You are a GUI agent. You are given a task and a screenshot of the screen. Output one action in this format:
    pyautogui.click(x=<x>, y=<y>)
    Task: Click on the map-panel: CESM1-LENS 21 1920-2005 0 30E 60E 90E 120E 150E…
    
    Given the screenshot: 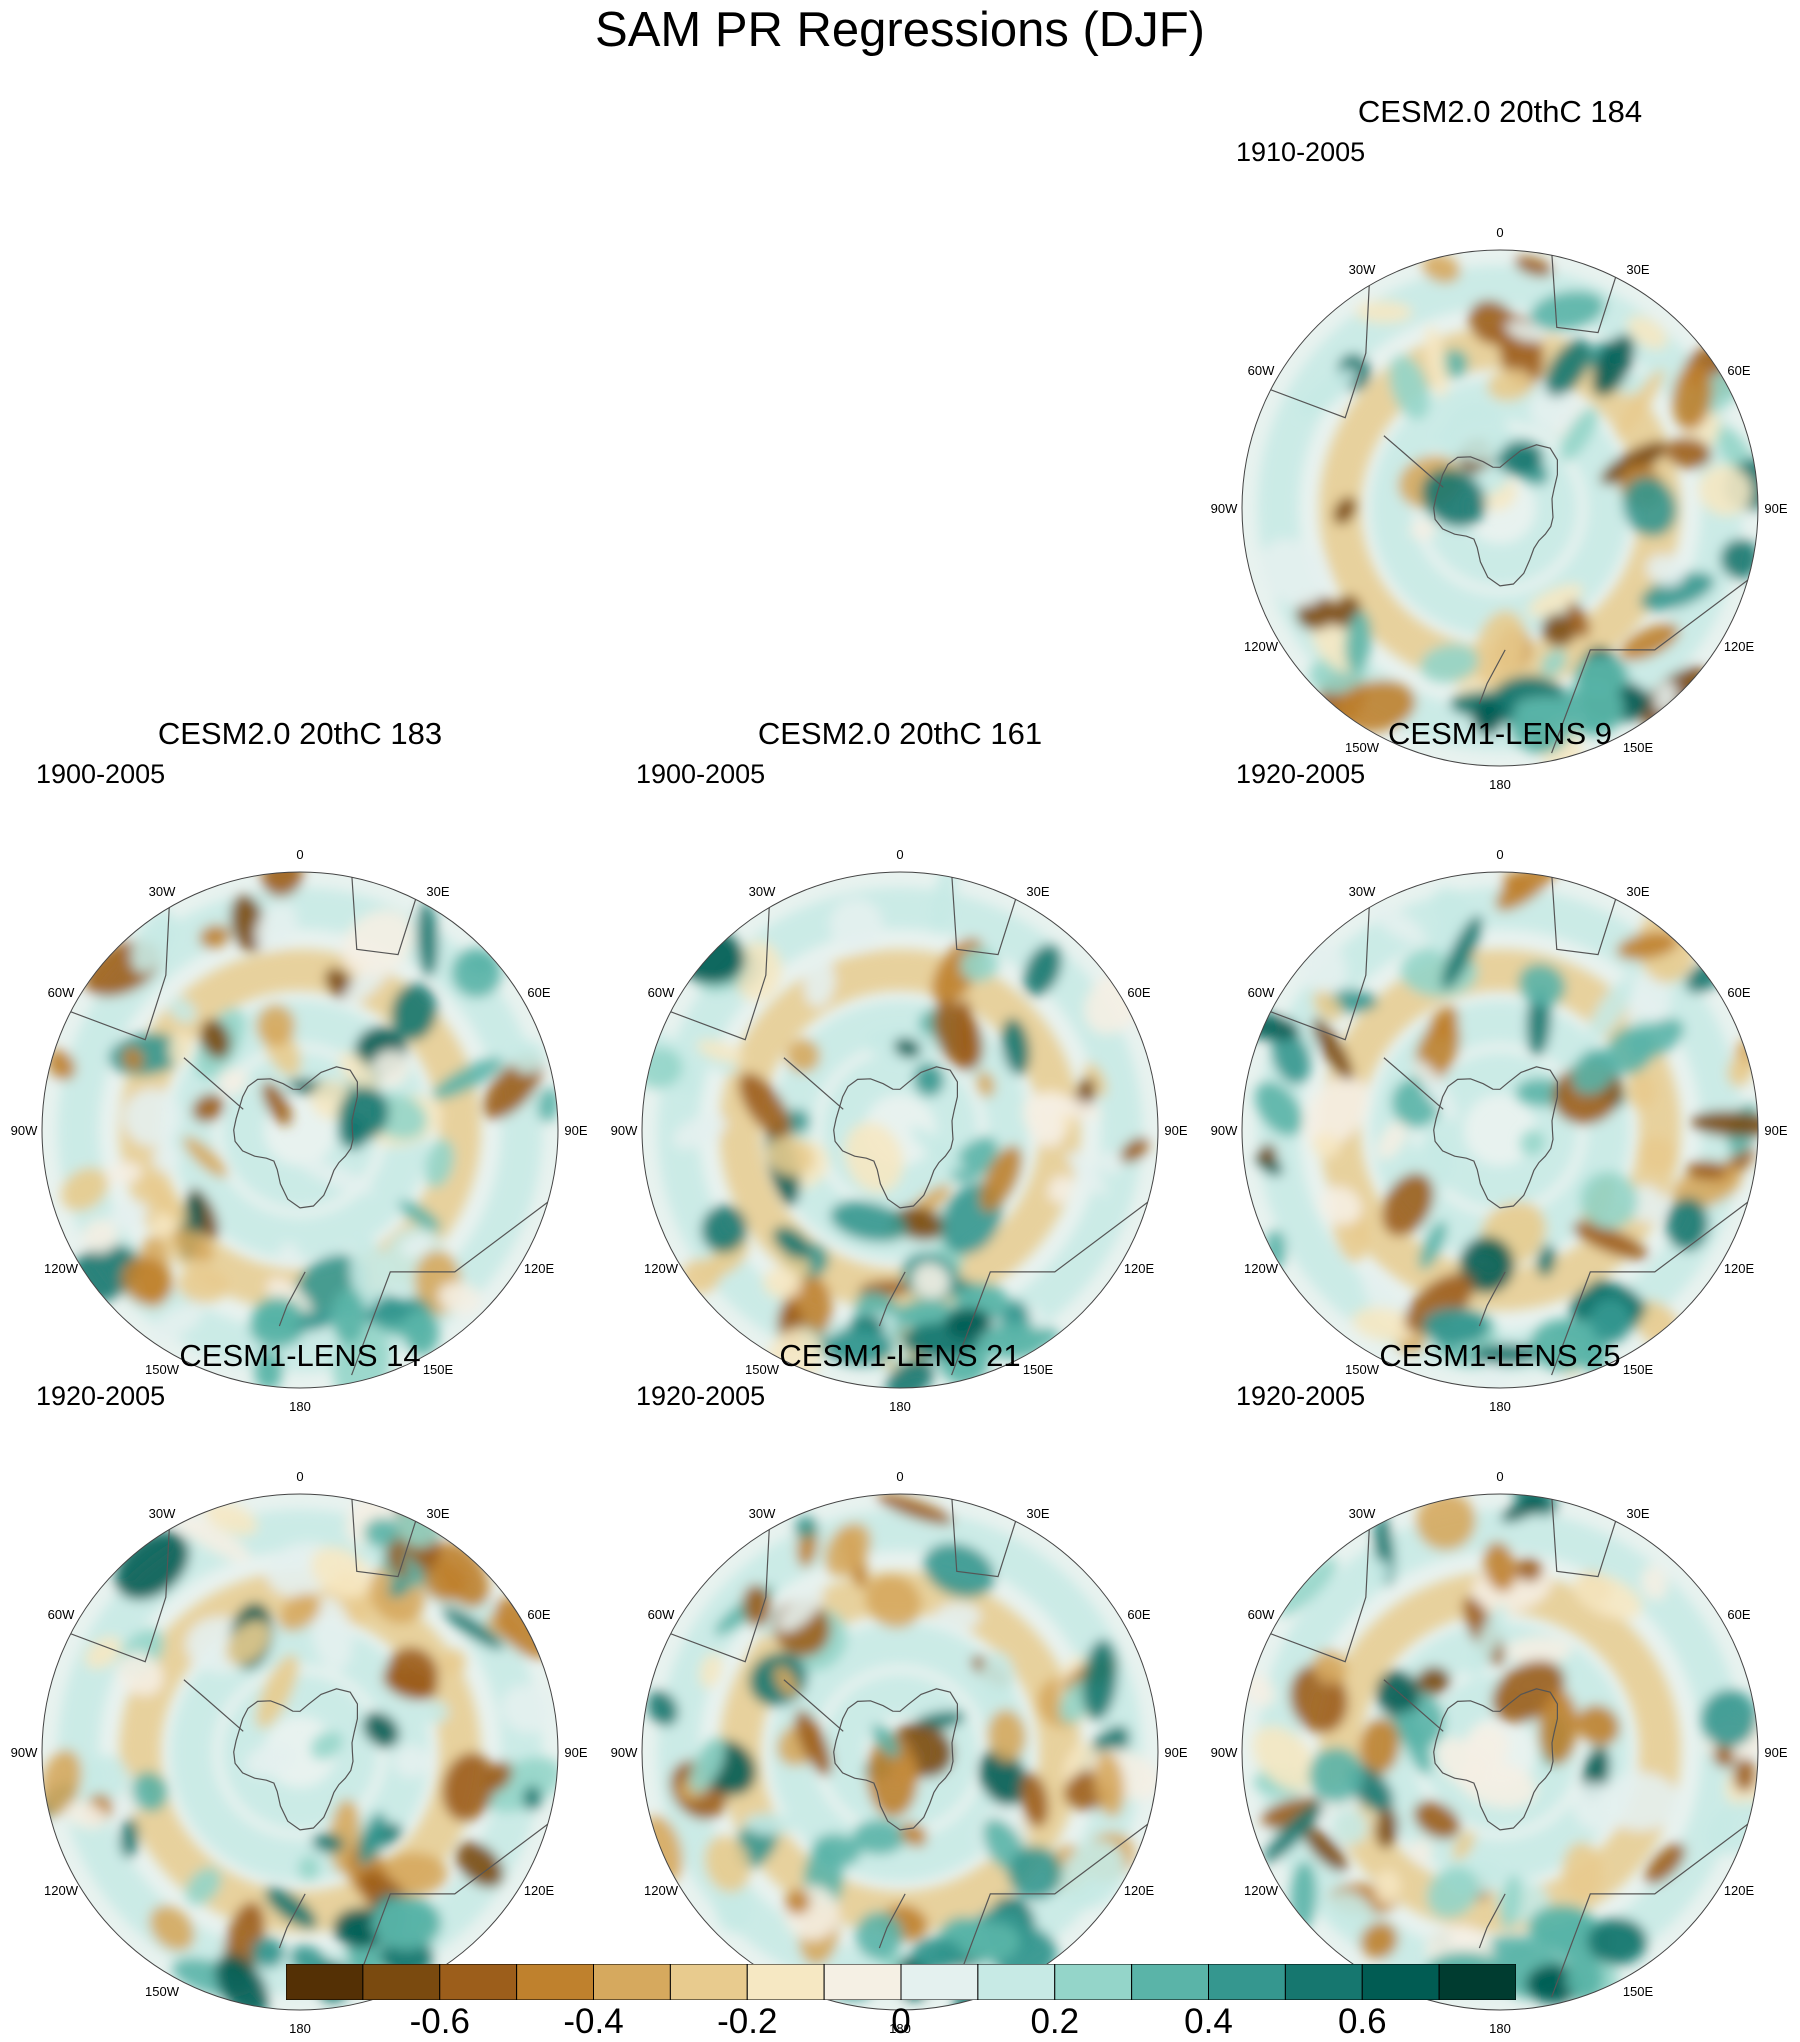 What is the action you would take?
    pyautogui.click(x=900, y=1686)
    